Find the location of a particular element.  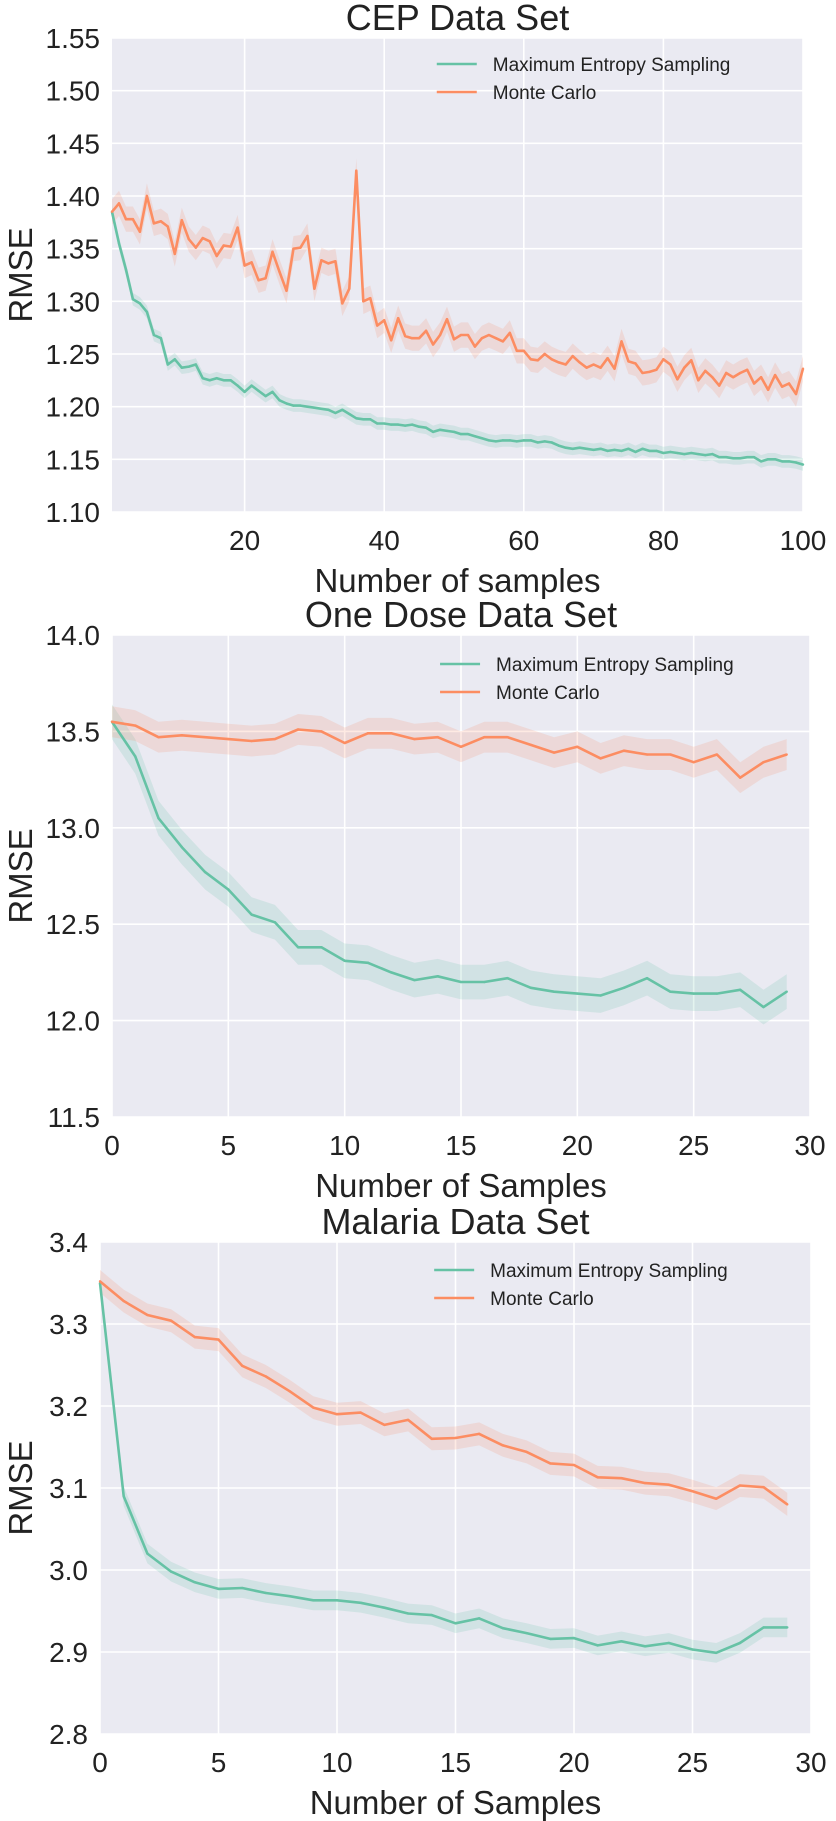

y-tick-label: 11.5 is located at coordinates (74, 1117).